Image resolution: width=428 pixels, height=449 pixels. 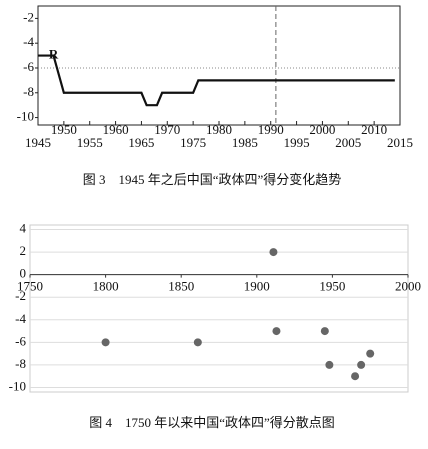 I want to click on data-line, so click(x=216, y=80).